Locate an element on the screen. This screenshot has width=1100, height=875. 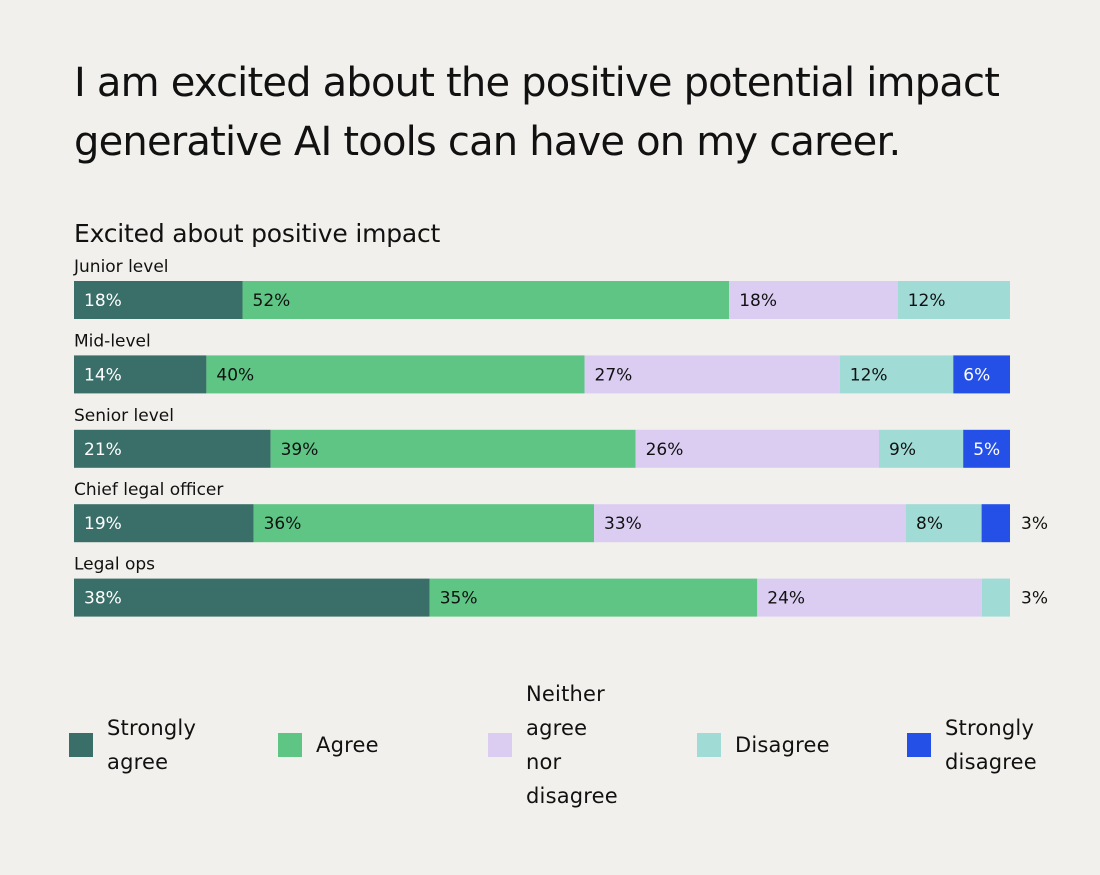
legend-item-agree: Agree is located at coordinates (328, 745).